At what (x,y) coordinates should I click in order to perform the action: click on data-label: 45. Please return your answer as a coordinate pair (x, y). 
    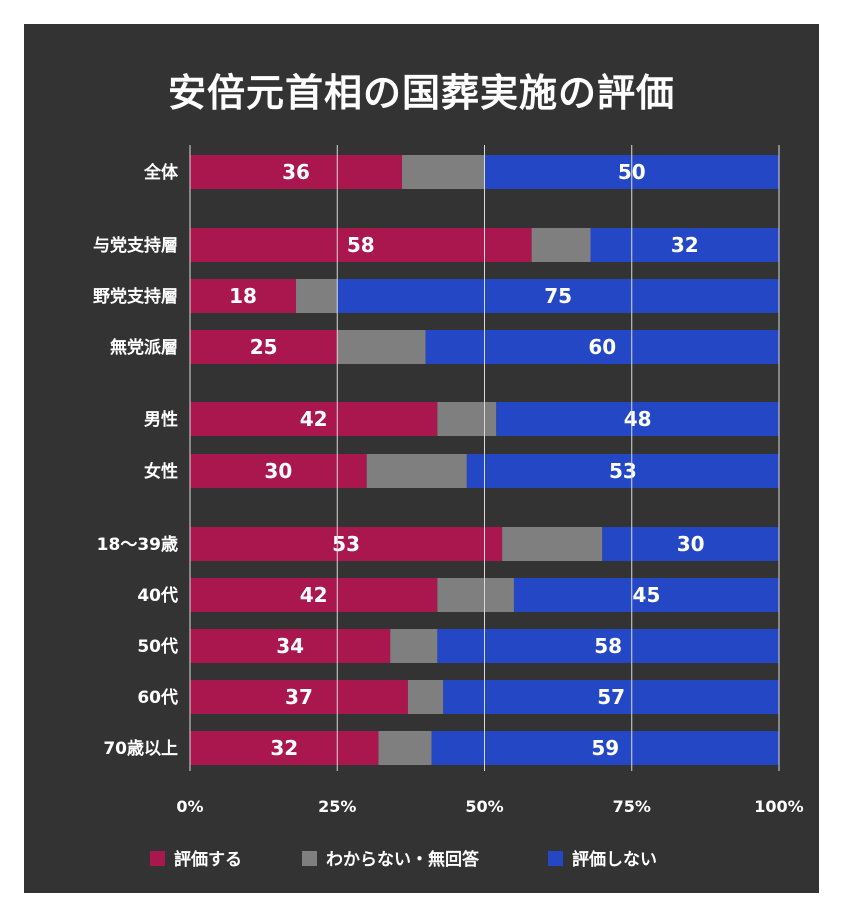
    Looking at the image, I should click on (647, 595).